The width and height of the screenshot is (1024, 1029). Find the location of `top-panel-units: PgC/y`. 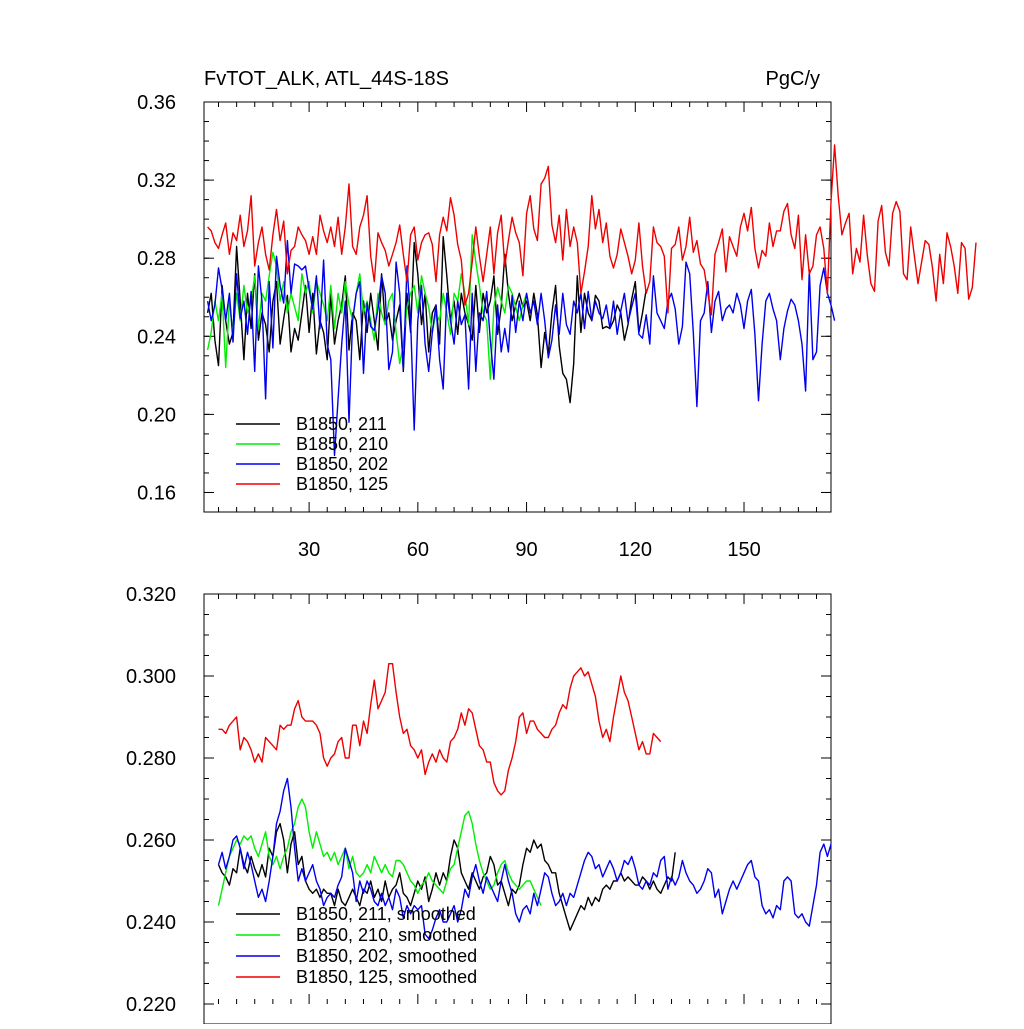

top-panel-units: PgC/y is located at coordinates (793, 79).